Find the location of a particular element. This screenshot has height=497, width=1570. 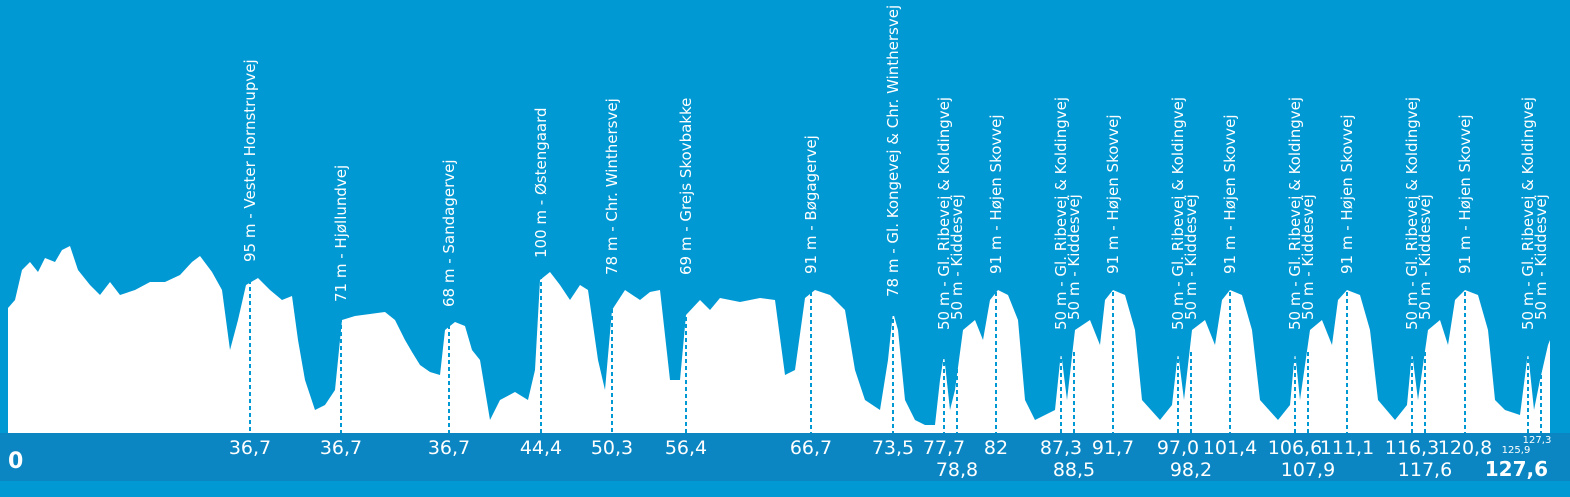

marker-label: 71 m - Hjøllundvej is located at coordinates (341, 233).